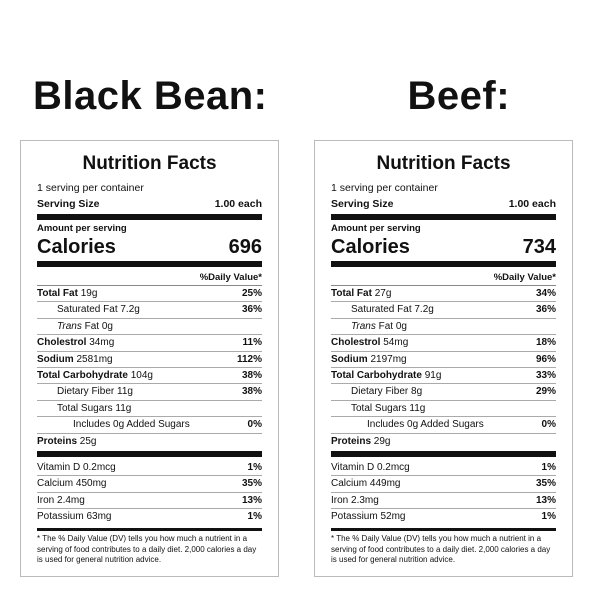  I want to click on nutrient-row: Proteins 29g, so click(443, 441).